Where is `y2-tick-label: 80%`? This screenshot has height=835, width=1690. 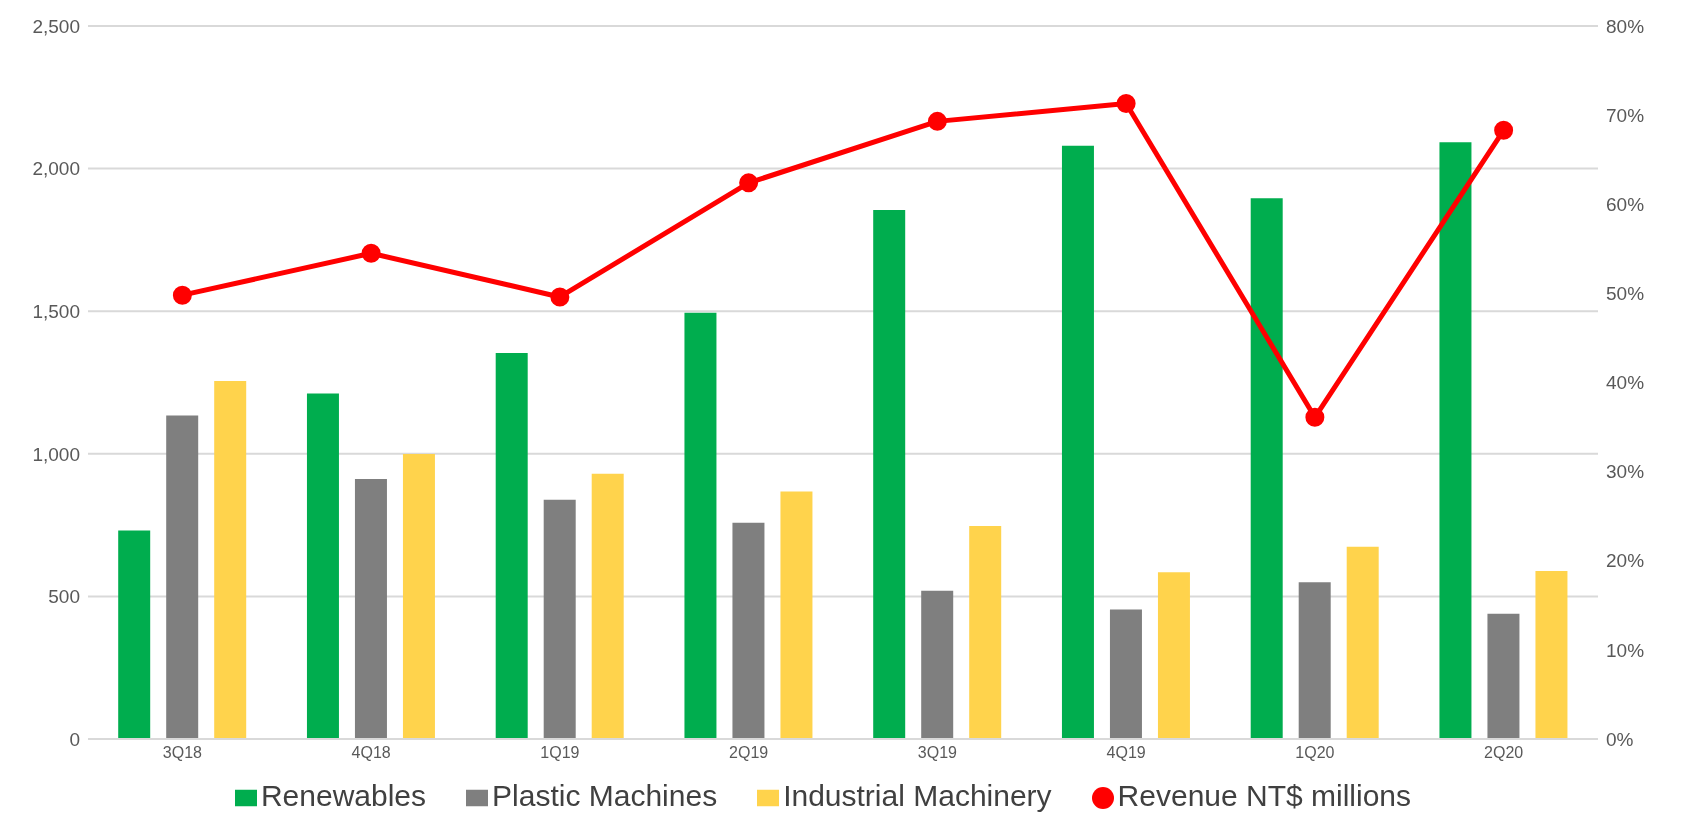
y2-tick-label: 80% is located at coordinates (1625, 26).